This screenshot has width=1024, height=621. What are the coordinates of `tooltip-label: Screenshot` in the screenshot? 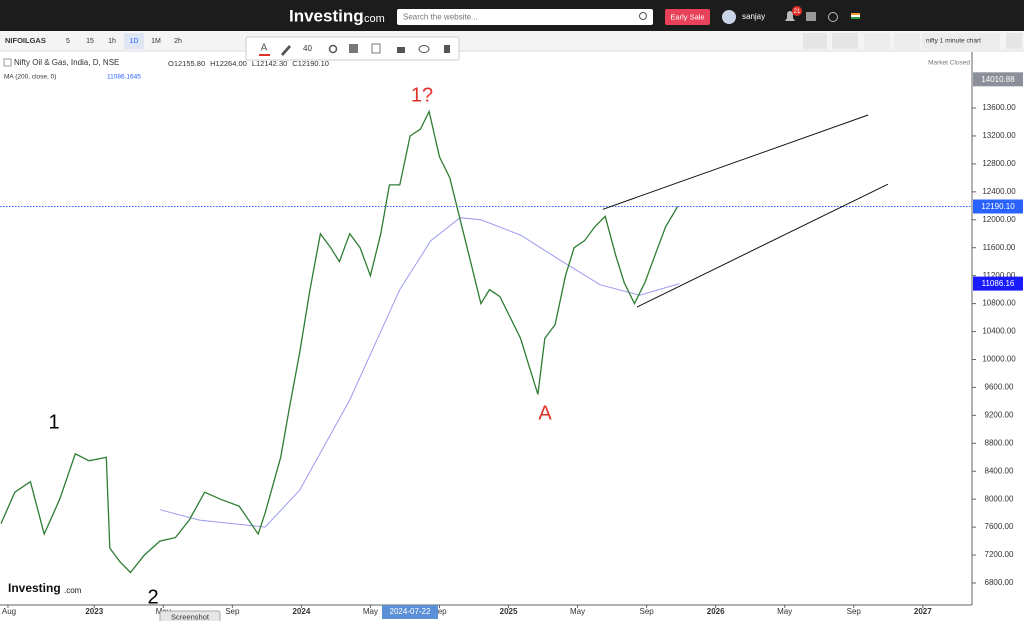 It's located at (190, 616).